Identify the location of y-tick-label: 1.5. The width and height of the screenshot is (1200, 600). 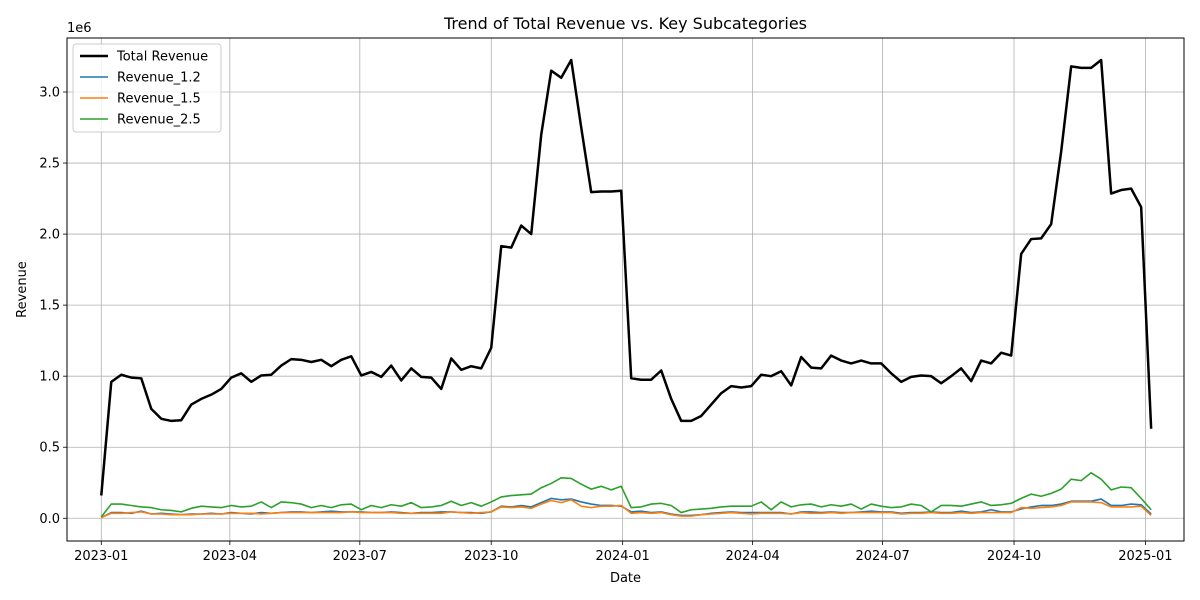
(49, 306).